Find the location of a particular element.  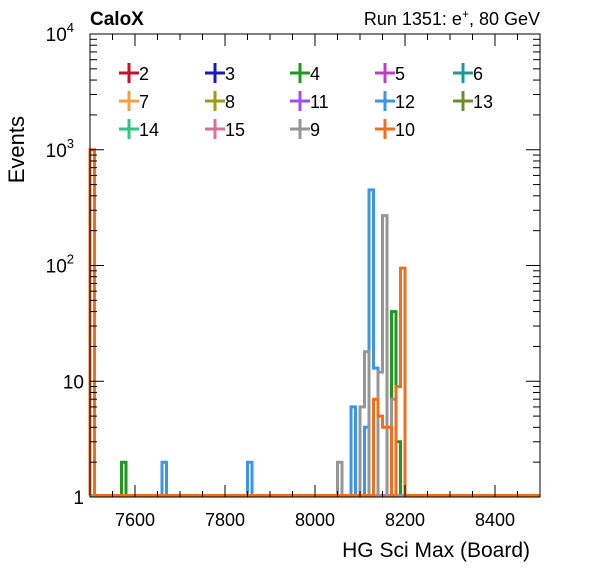

y-tick-label: 10⁴ is located at coordinates (60, 33).